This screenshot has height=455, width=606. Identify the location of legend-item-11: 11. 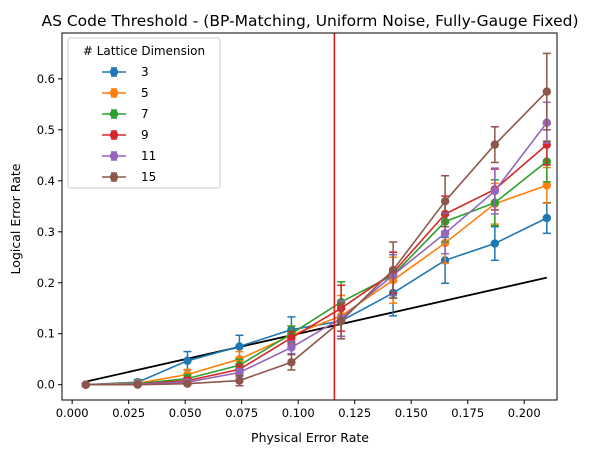
(129, 156).